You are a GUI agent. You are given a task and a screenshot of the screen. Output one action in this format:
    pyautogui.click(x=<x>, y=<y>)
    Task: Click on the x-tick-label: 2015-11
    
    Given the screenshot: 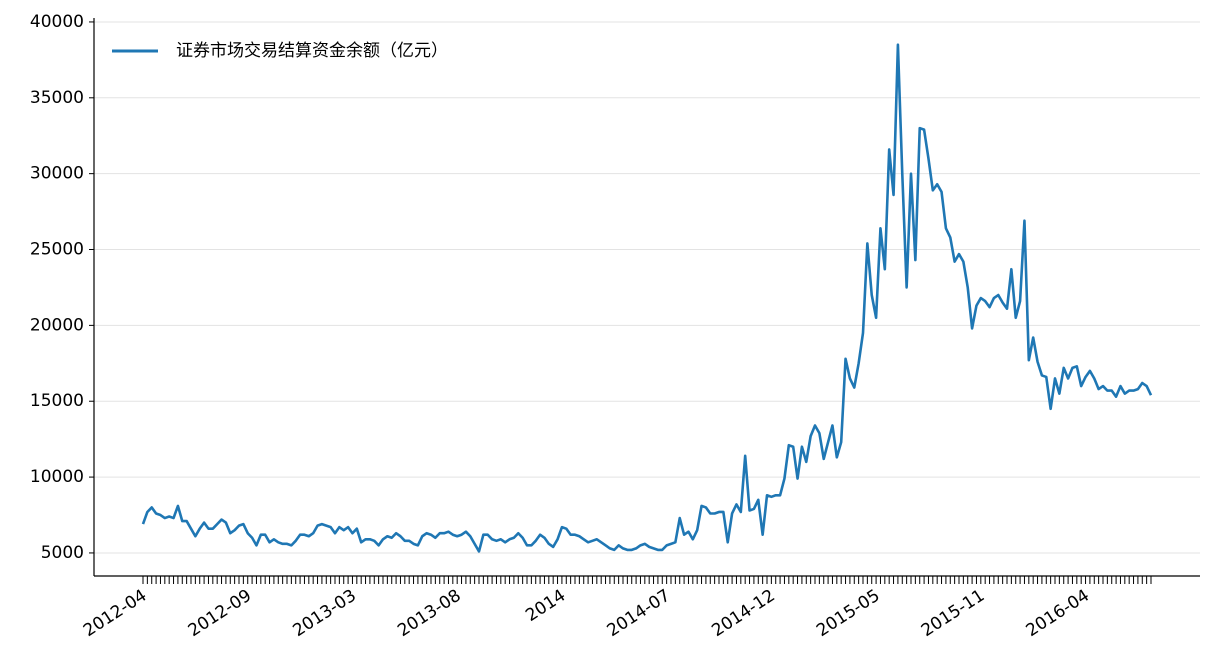 What is the action you would take?
    pyautogui.click(x=953, y=613)
    